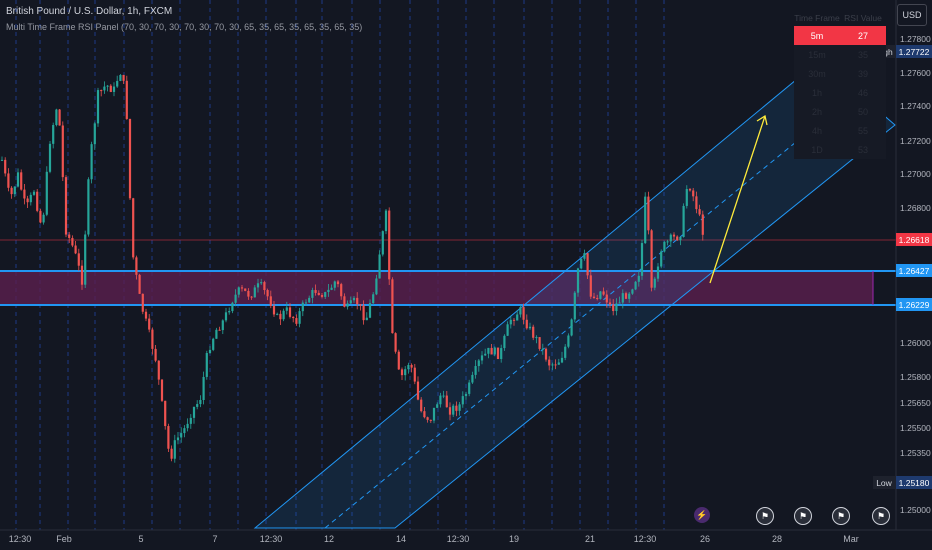 This screenshot has width=932, height=550. I want to click on high-price-tag: 1.27722, so click(914, 51).